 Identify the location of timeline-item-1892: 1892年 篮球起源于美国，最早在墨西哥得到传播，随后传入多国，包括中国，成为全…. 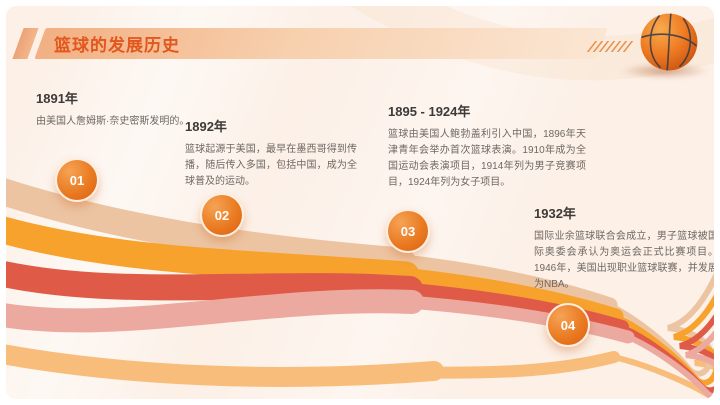
(271, 153).